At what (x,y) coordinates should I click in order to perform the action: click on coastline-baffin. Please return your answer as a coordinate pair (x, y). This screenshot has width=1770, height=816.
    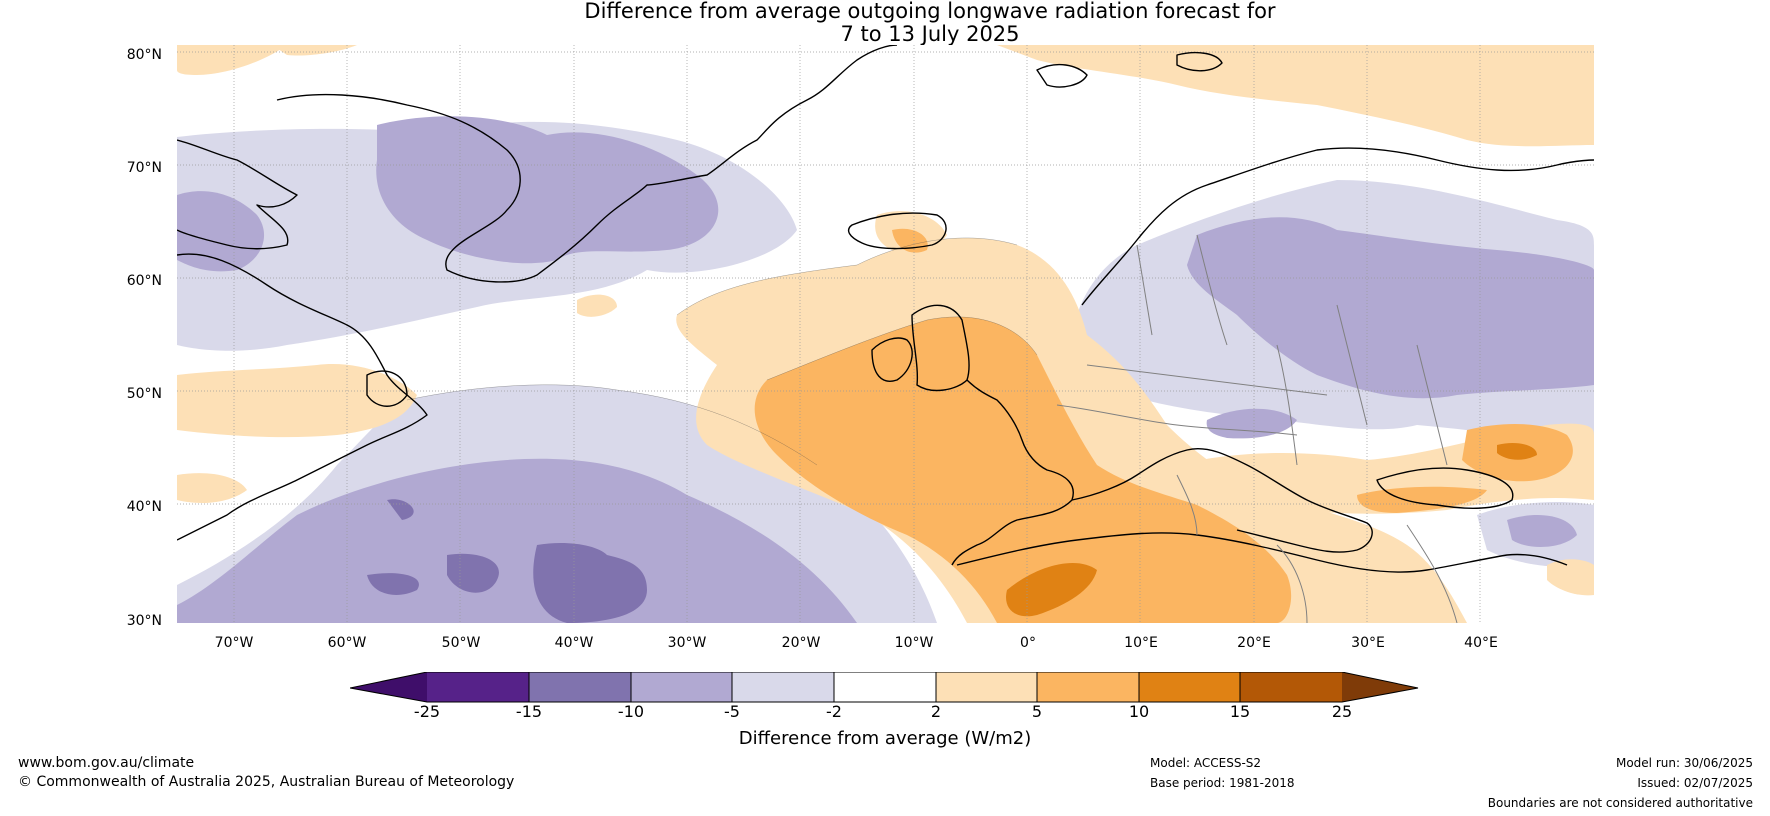
    Looking at the image, I should click on (237, 194).